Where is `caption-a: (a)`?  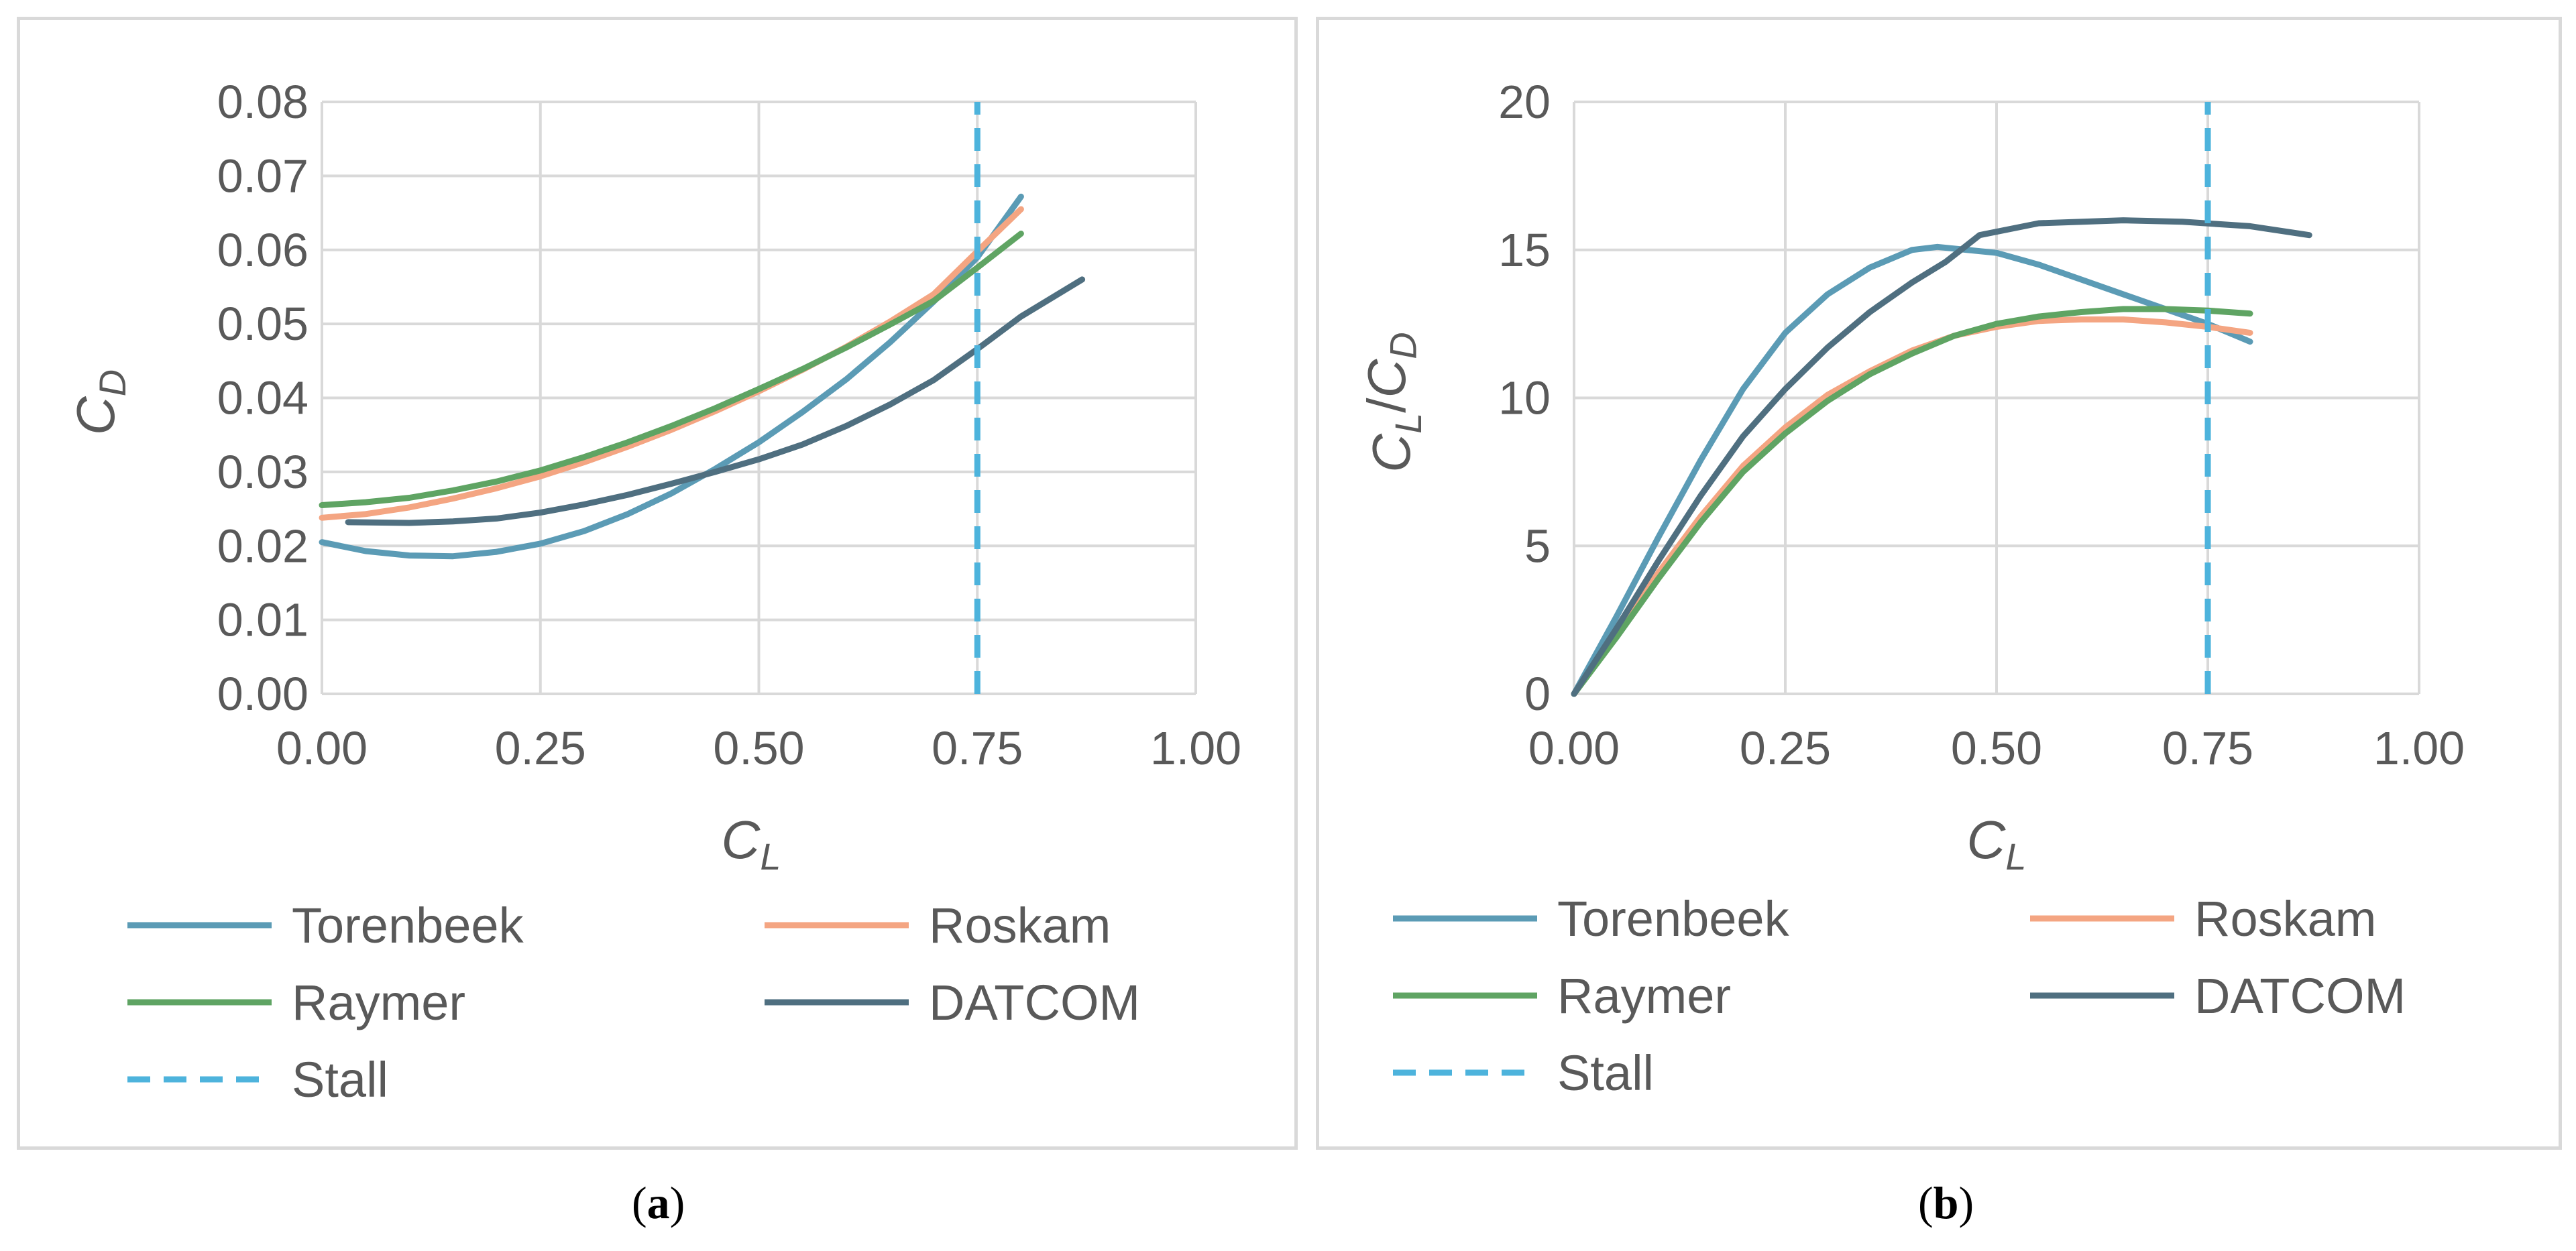 caption-a: (a) is located at coordinates (658, 1202).